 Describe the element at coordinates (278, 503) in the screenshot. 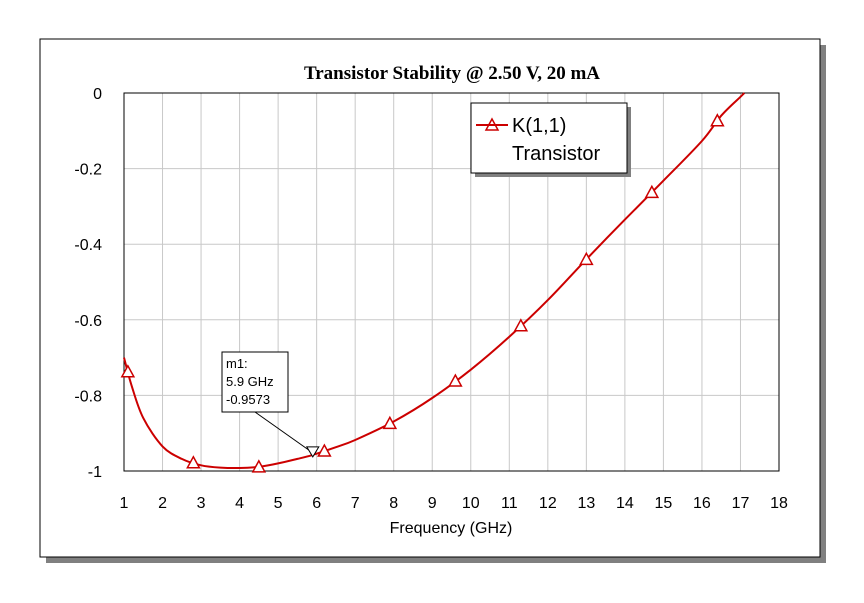

I see `x-tick-label: 5` at that location.